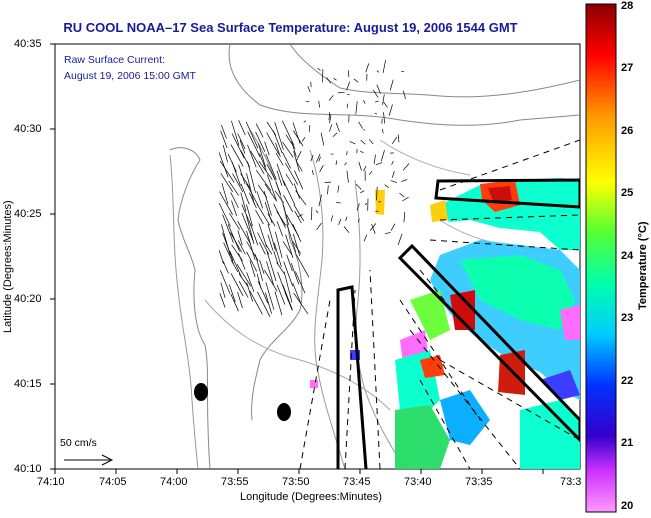 This screenshot has width=651, height=518. What do you see at coordinates (28, 129) in the screenshot?
I see `y-tick-label: 40:30` at bounding box center [28, 129].